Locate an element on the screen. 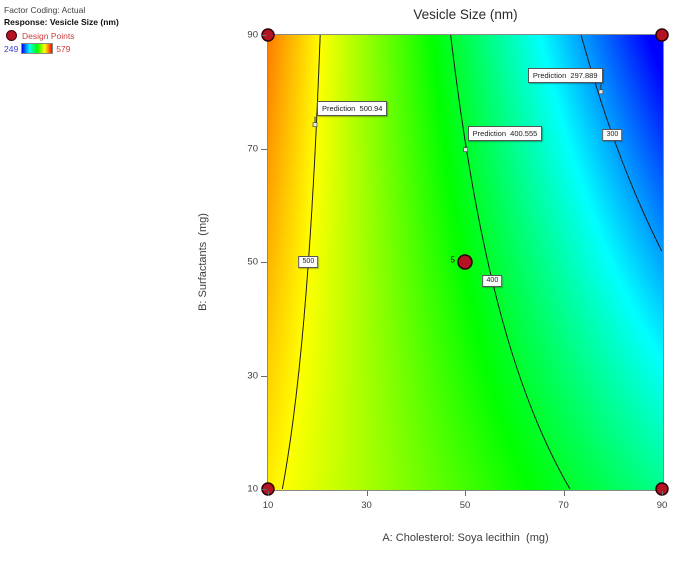  x-tick-label: 50 is located at coordinates (465, 505).